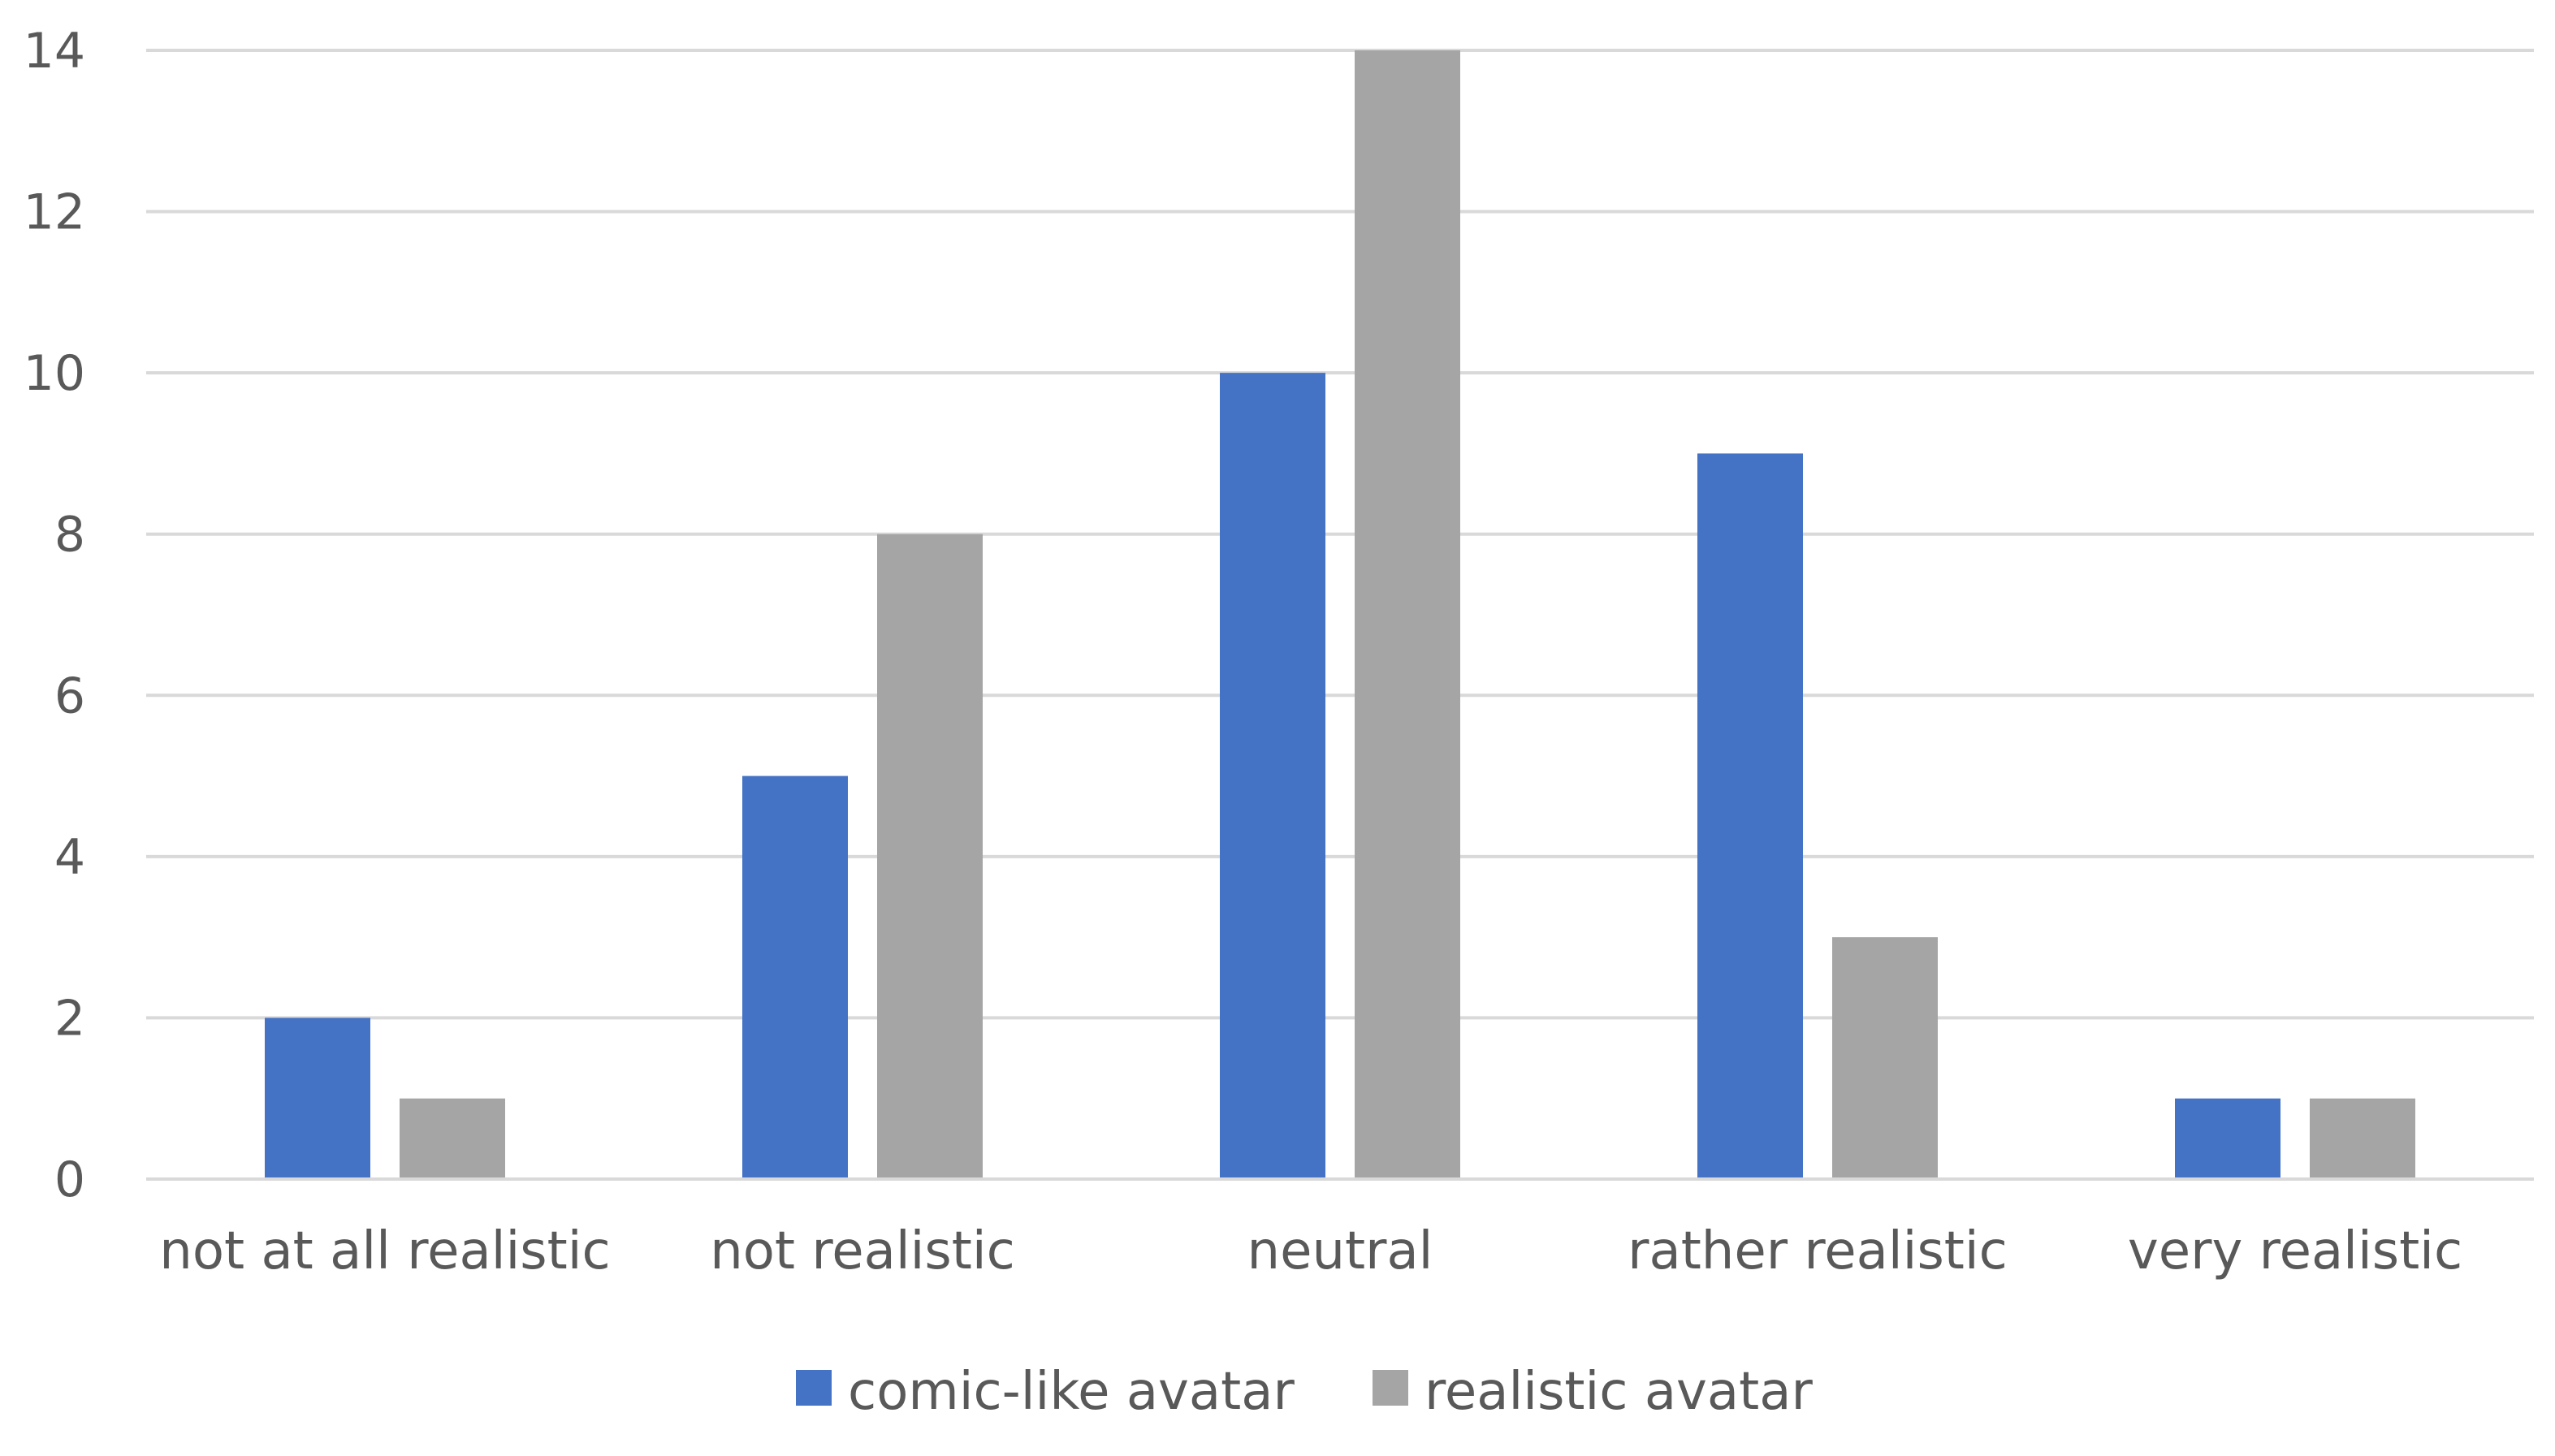 This screenshot has width=2555, height=1456. Describe the element at coordinates (384, 1251) in the screenshot. I see `x-category-label: not at all realistic` at that location.